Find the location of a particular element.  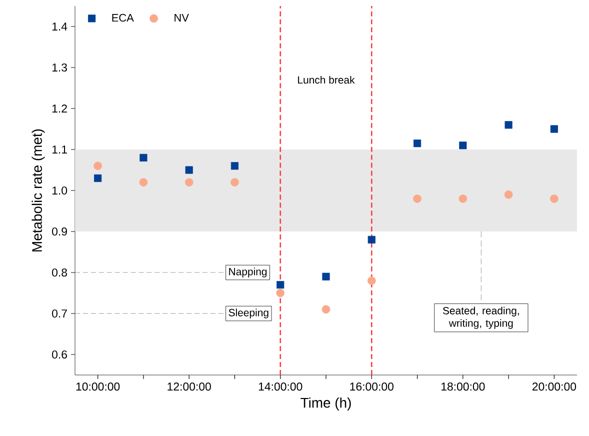

legend-label: NV is located at coordinates (181, 18).